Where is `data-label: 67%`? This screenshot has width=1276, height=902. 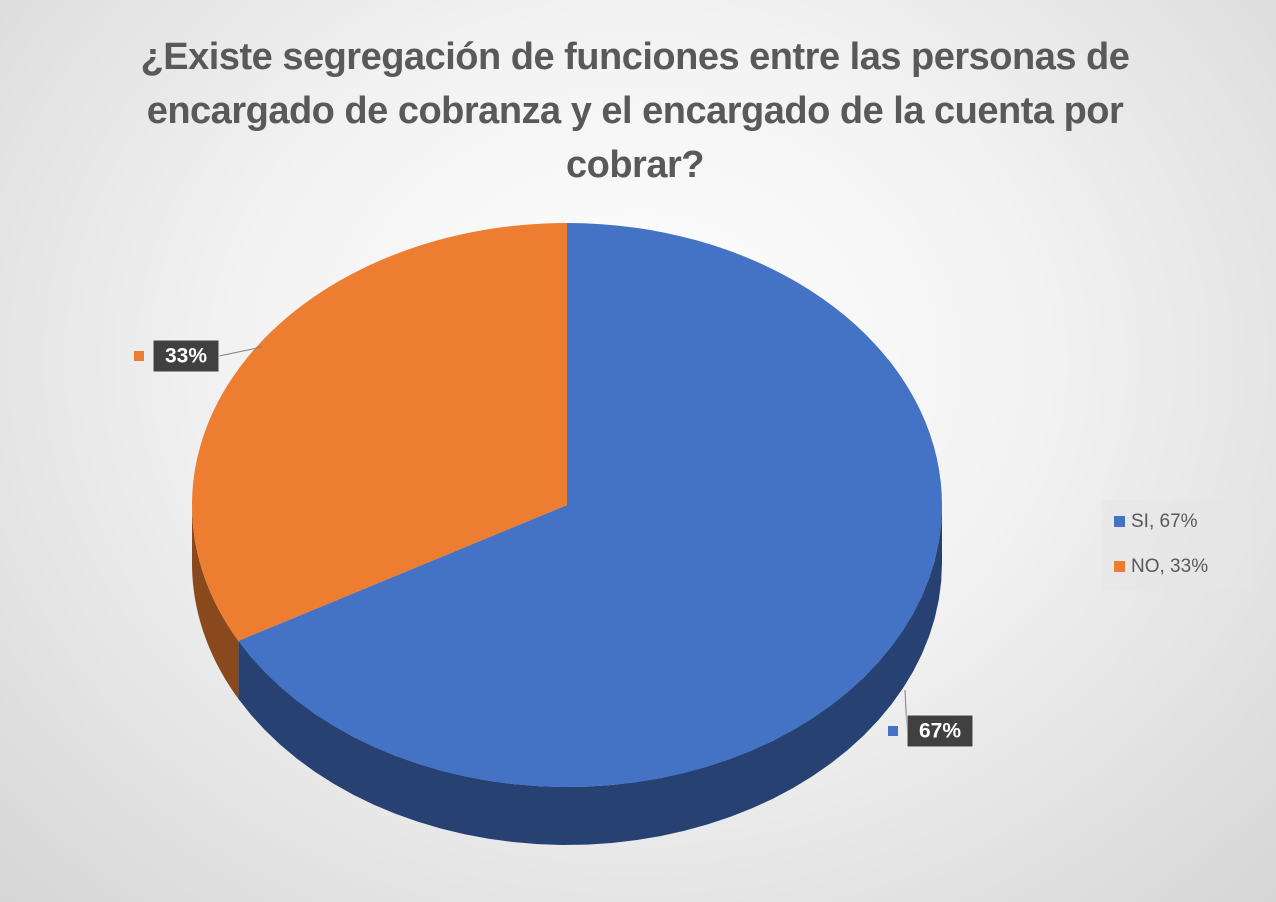
data-label: 67% is located at coordinates (940, 731).